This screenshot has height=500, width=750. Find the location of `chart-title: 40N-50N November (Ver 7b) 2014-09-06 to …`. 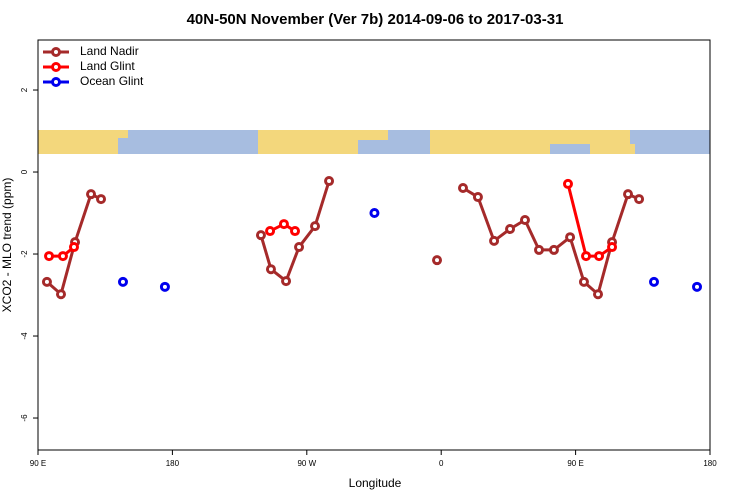

chart-title: 40N-50N November (Ver 7b) 2014-09-06 to … is located at coordinates (375, 19).